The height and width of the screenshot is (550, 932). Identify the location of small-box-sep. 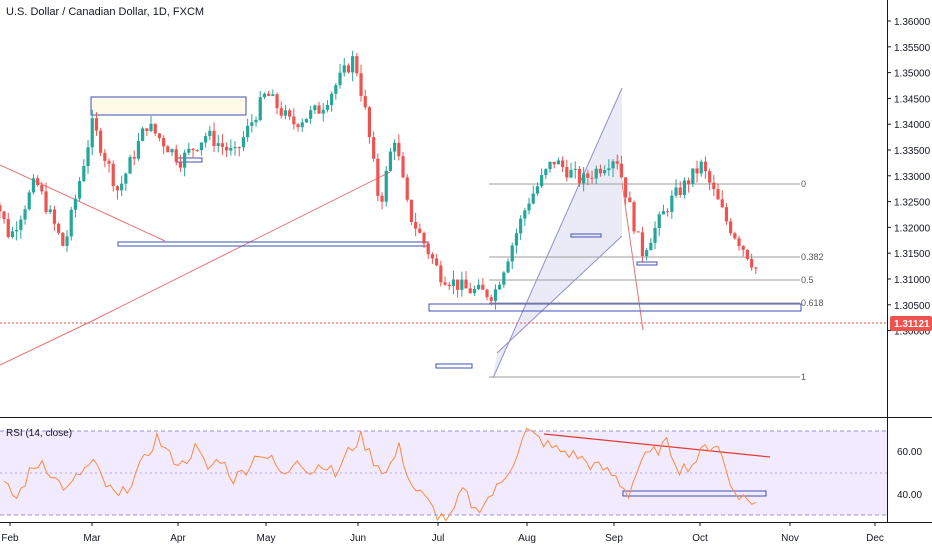
(647, 263).